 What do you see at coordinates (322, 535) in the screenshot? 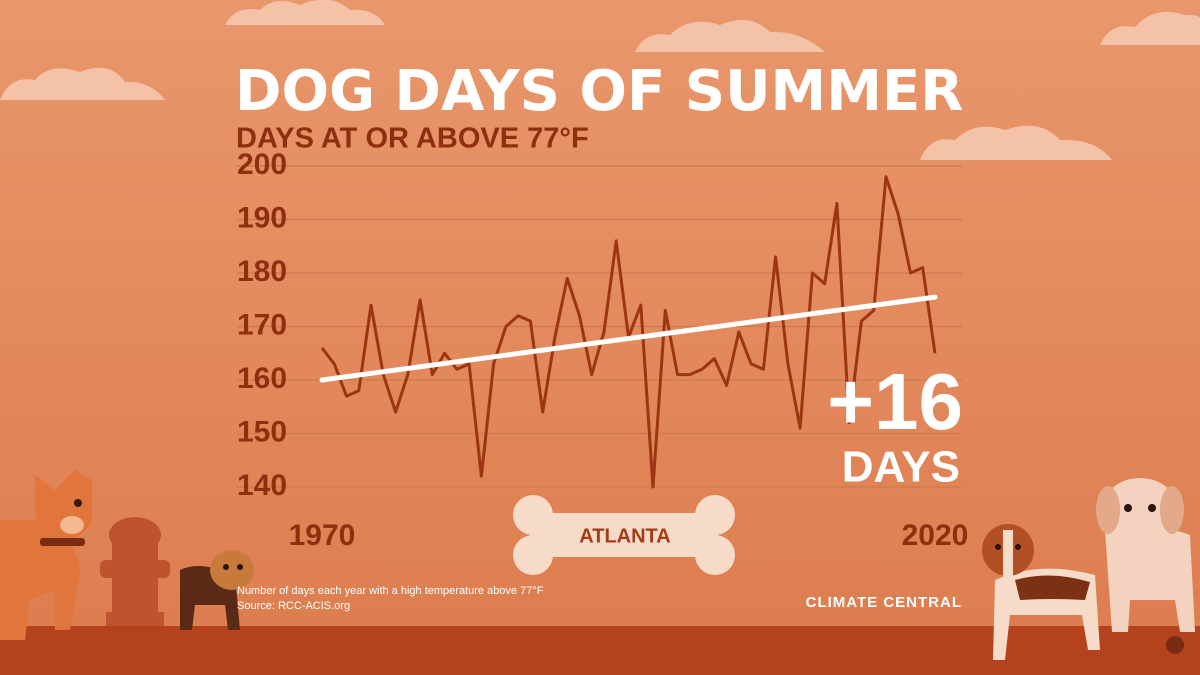
I see `x-tick-label: 1970` at bounding box center [322, 535].